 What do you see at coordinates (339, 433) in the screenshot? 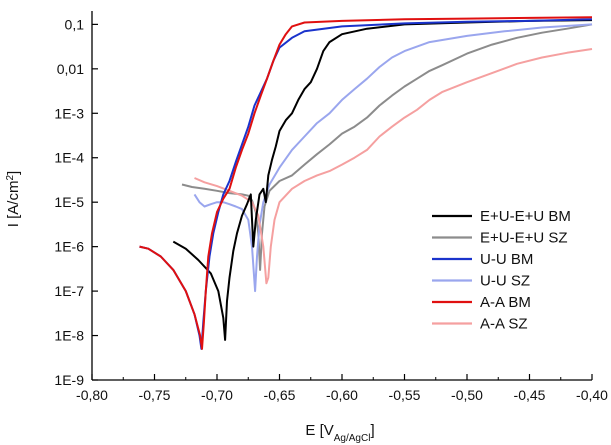
I see `x-axis-title: E [VAg/AgCl]` at bounding box center [339, 433].